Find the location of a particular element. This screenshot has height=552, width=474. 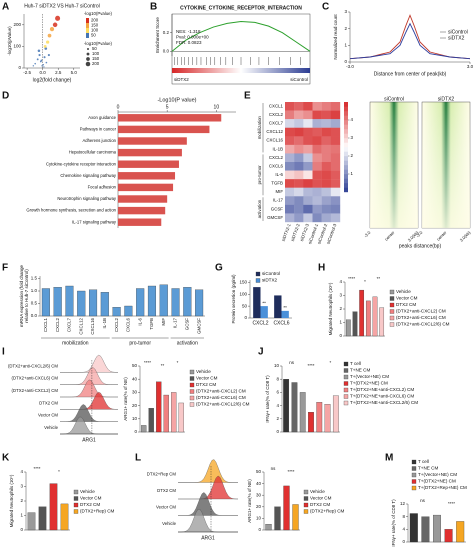

x-tick-label: 0.0 is located at coordinates (43, 72).